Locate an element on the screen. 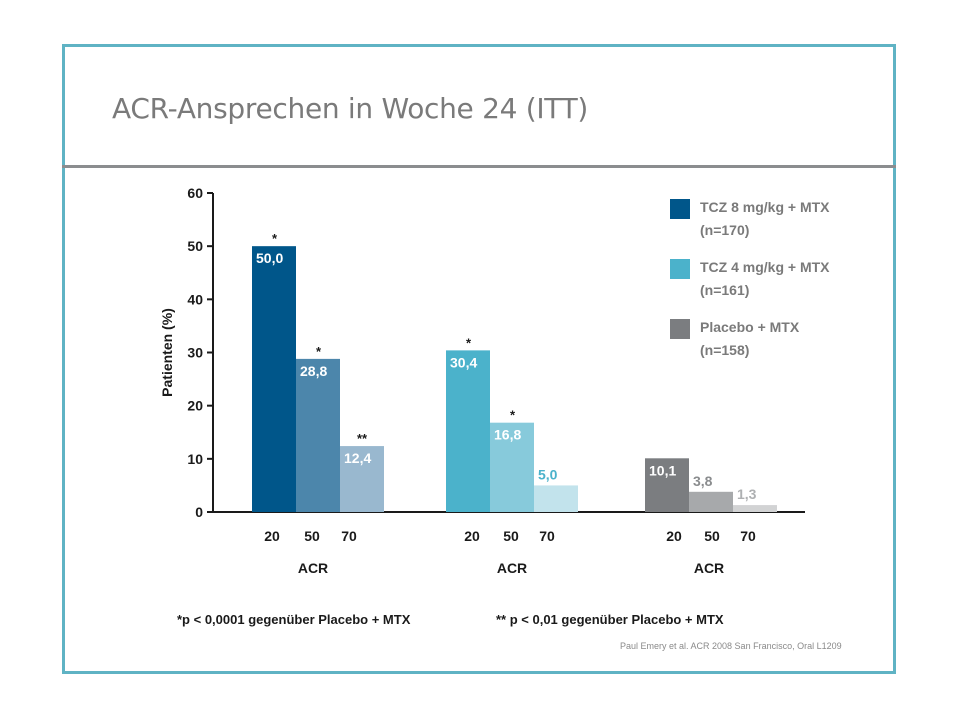 The height and width of the screenshot is (720, 960). legend-entry-n: (n=170) is located at coordinates (724, 230).